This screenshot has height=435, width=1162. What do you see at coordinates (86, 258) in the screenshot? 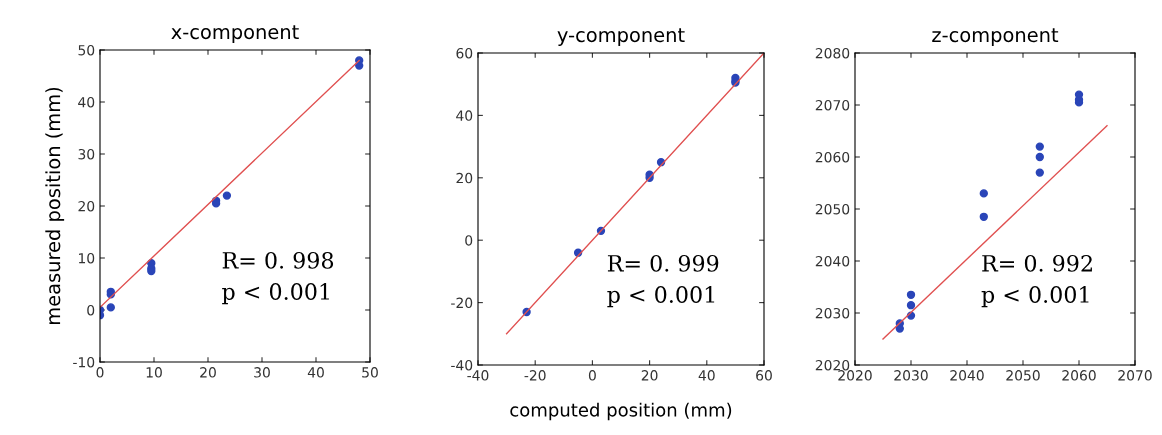
I see `y-tick-label: 10` at bounding box center [86, 258].